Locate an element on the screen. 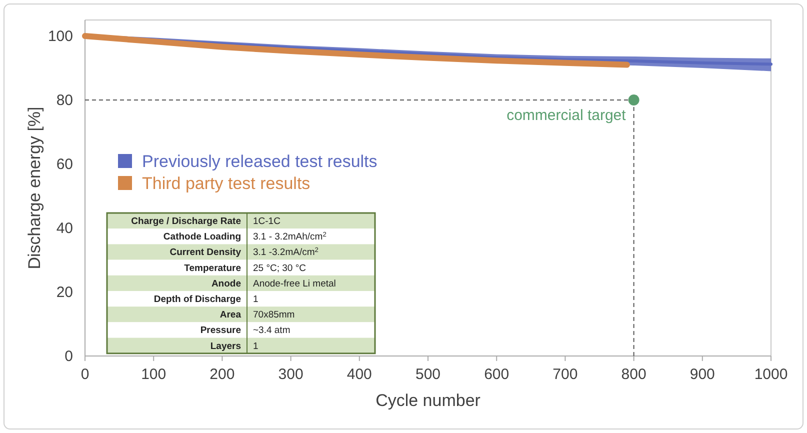  annotation: Layers is located at coordinates (225, 346).